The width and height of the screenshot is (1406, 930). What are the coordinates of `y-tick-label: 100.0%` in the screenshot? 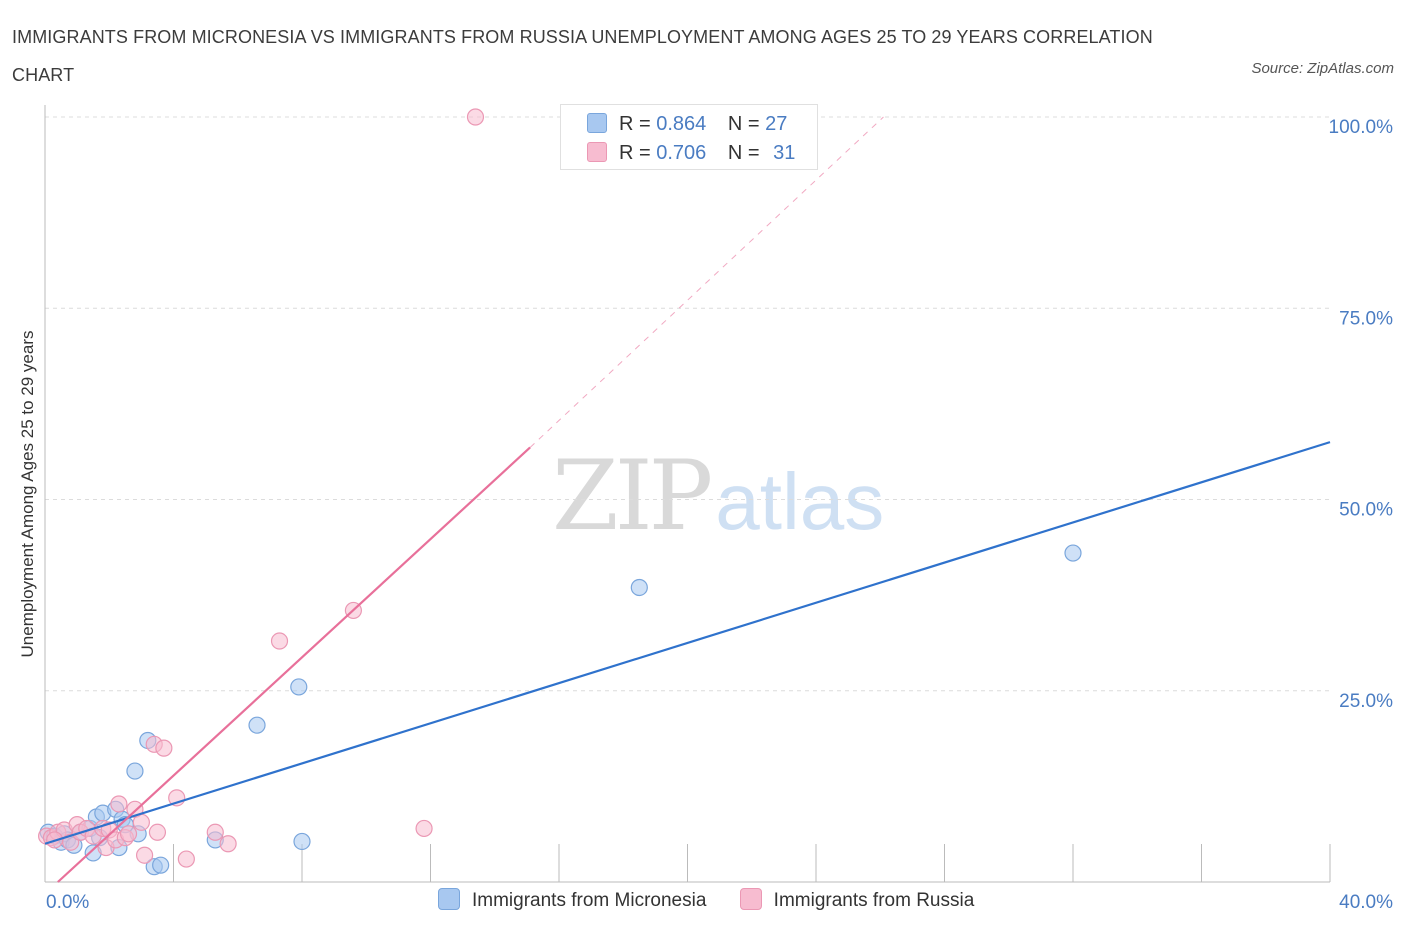 It's located at (1361, 127).